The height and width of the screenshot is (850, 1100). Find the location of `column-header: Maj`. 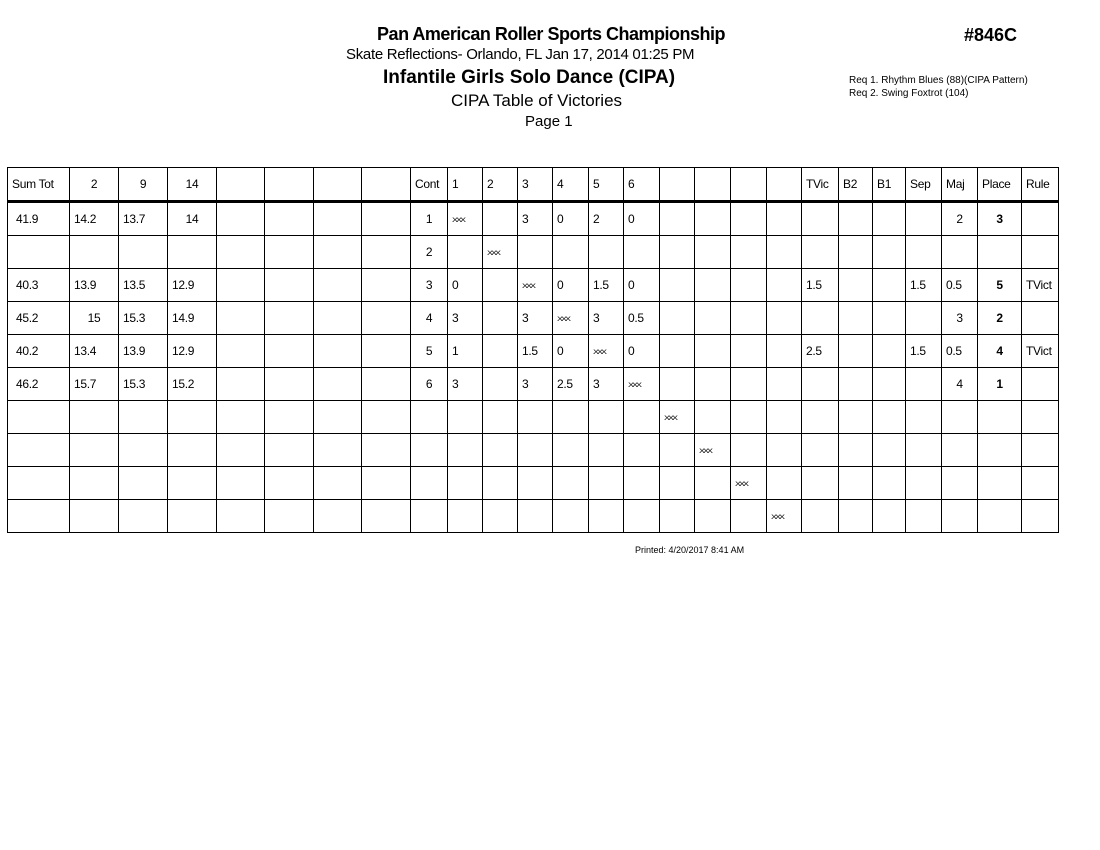

column-header: Maj is located at coordinates (959, 185).